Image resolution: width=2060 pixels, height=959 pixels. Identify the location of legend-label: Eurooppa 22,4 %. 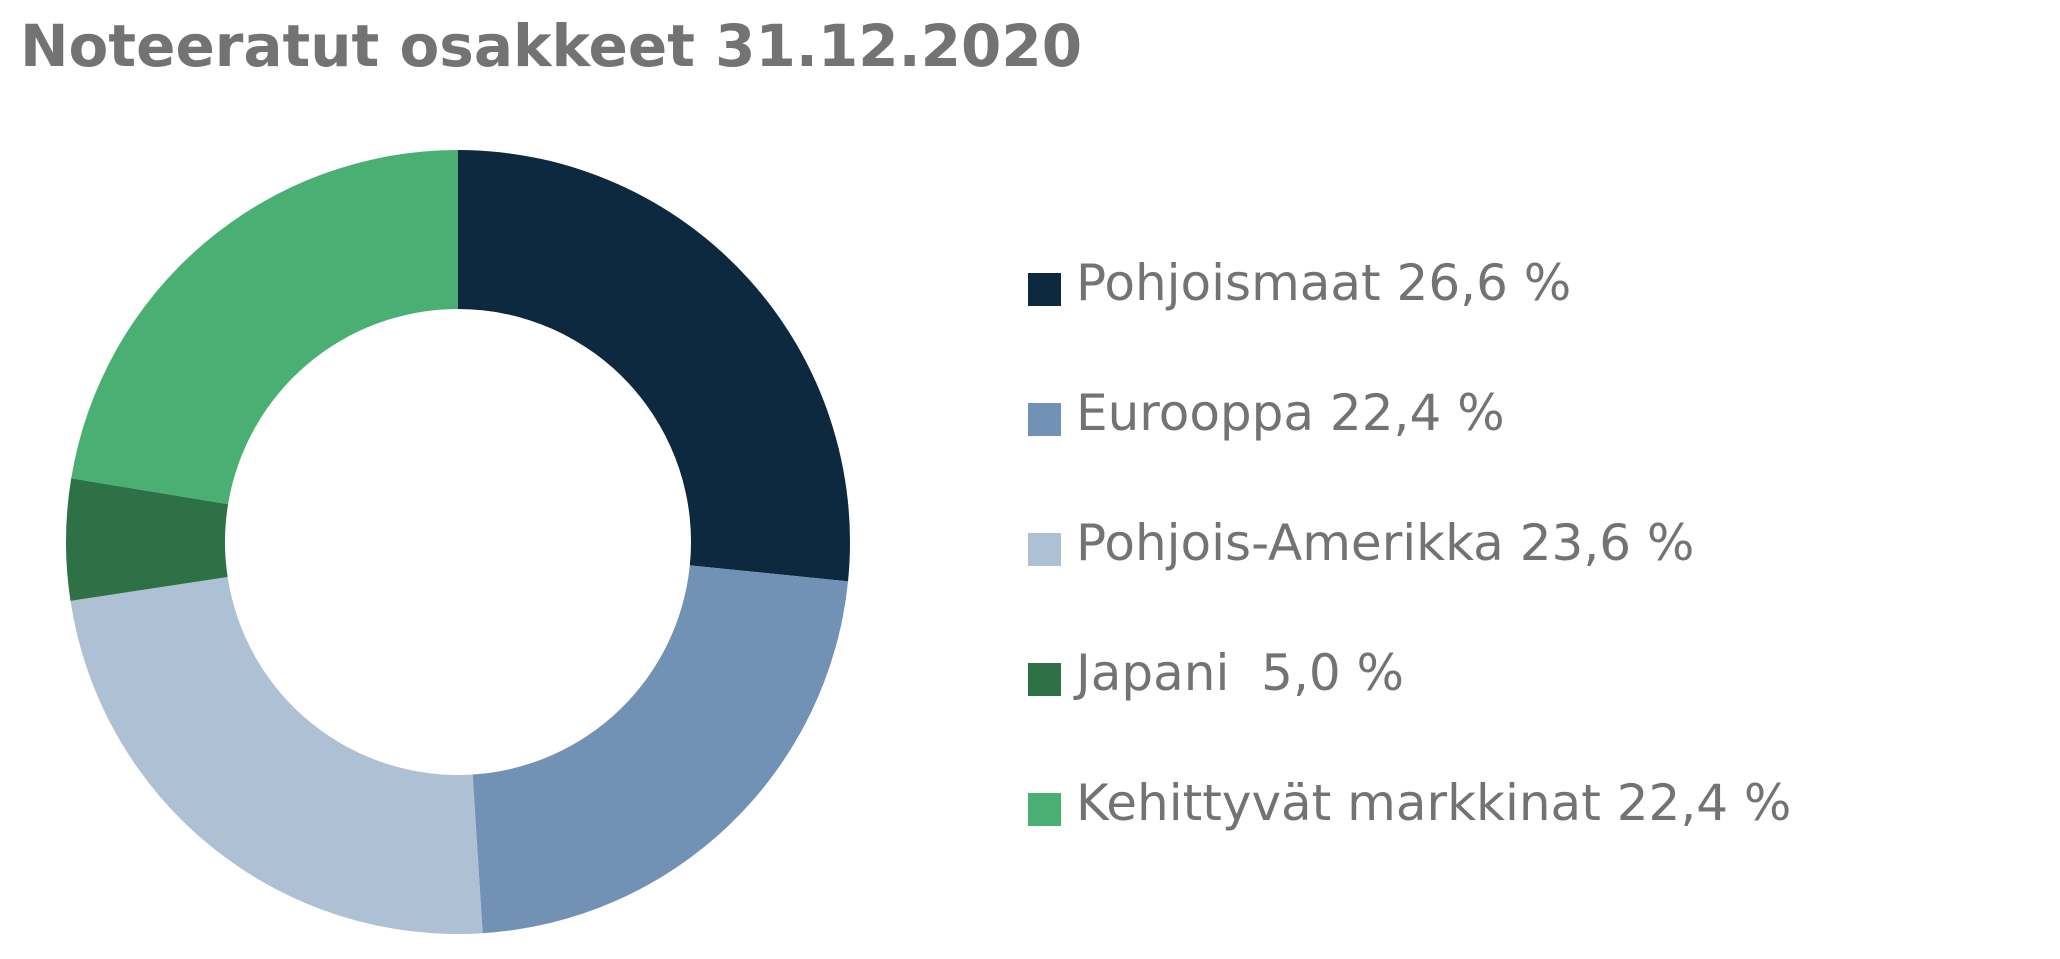
(1290, 413).